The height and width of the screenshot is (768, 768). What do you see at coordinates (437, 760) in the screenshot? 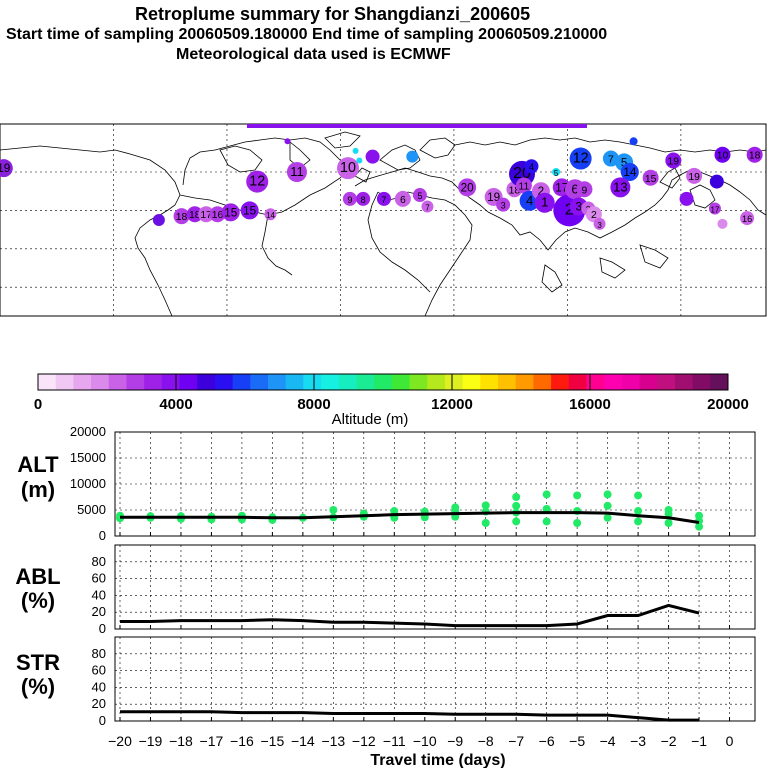
I see `x-axis-label: Travel time (days)` at bounding box center [437, 760].